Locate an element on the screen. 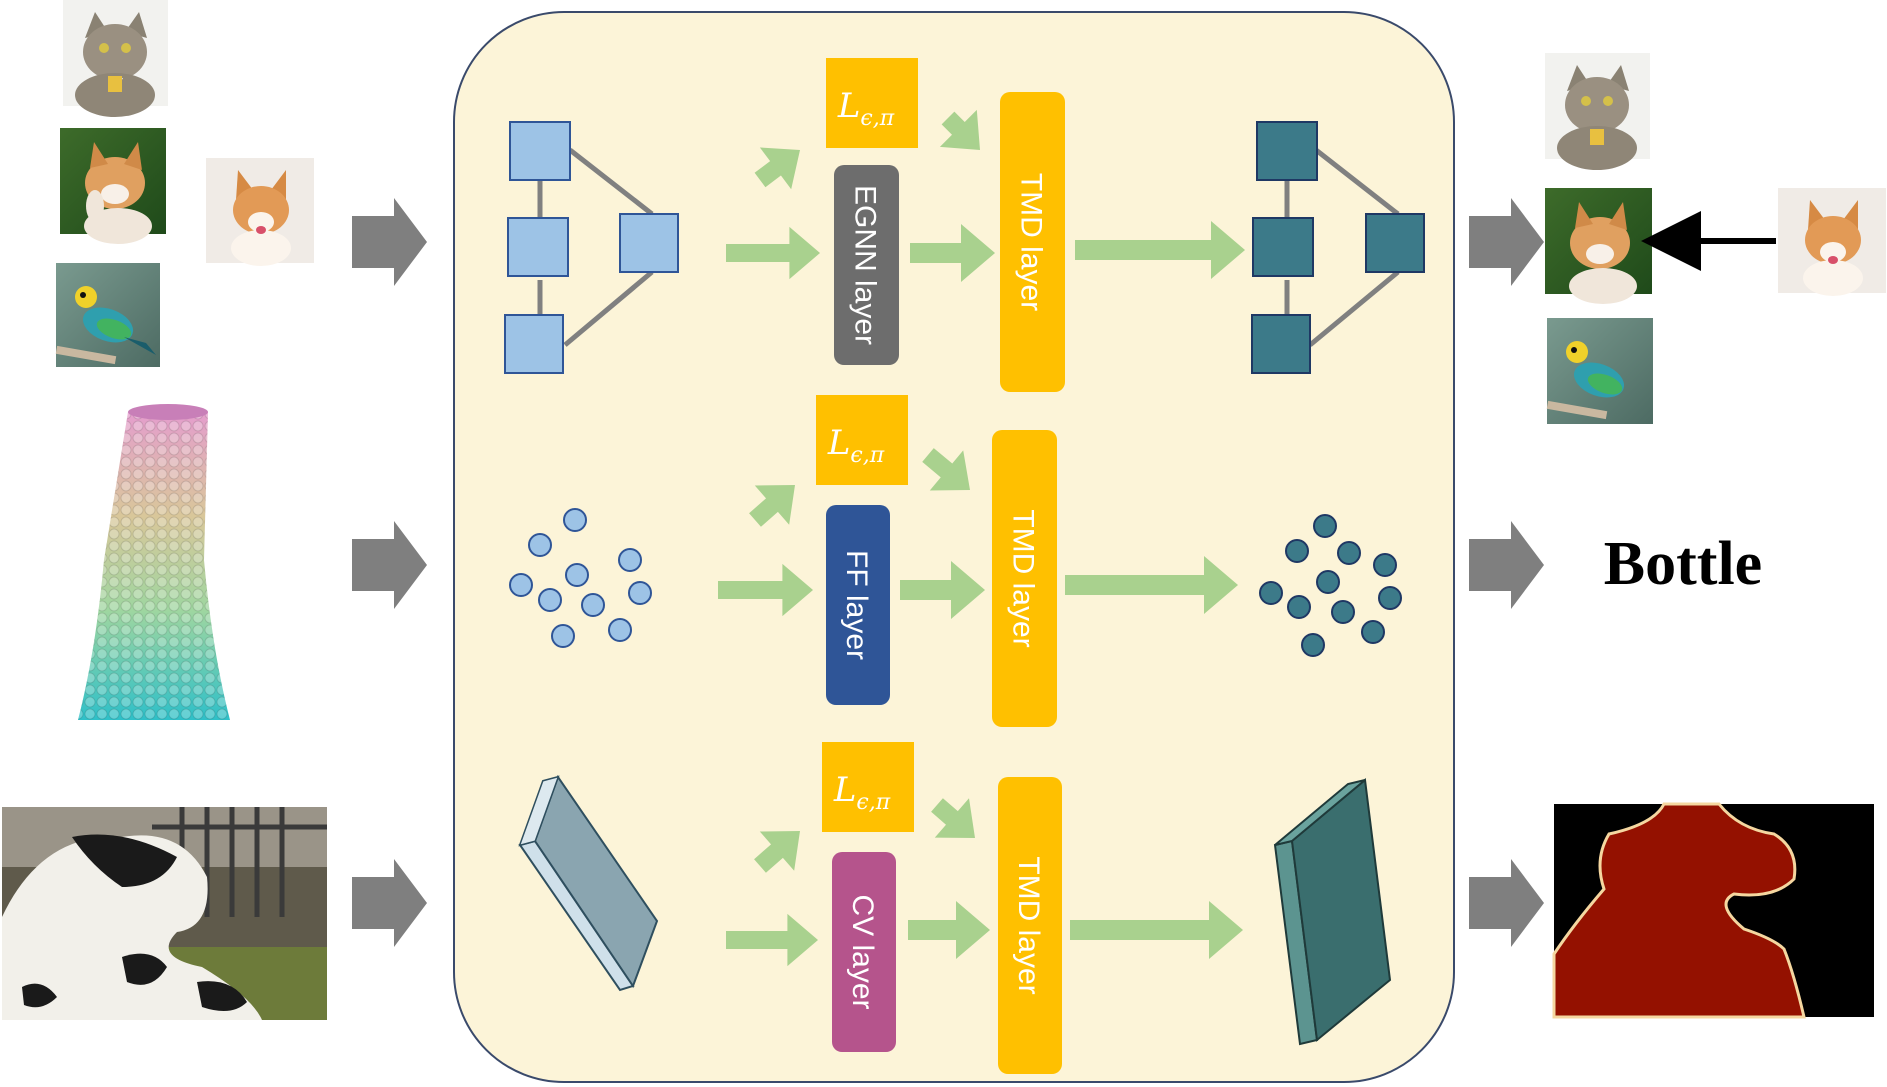  output-points is located at coordinates (1330, 585).